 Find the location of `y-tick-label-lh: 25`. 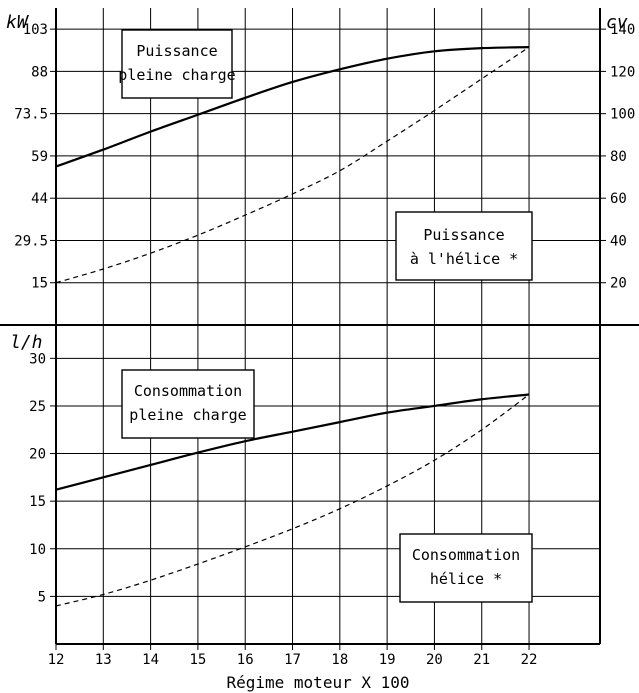

y-tick-label-lh: 25 is located at coordinates (37, 407).